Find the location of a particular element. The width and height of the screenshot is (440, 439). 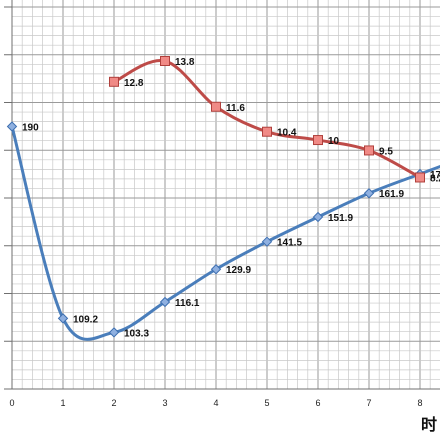

data-label: 103.3 is located at coordinates (136, 333).